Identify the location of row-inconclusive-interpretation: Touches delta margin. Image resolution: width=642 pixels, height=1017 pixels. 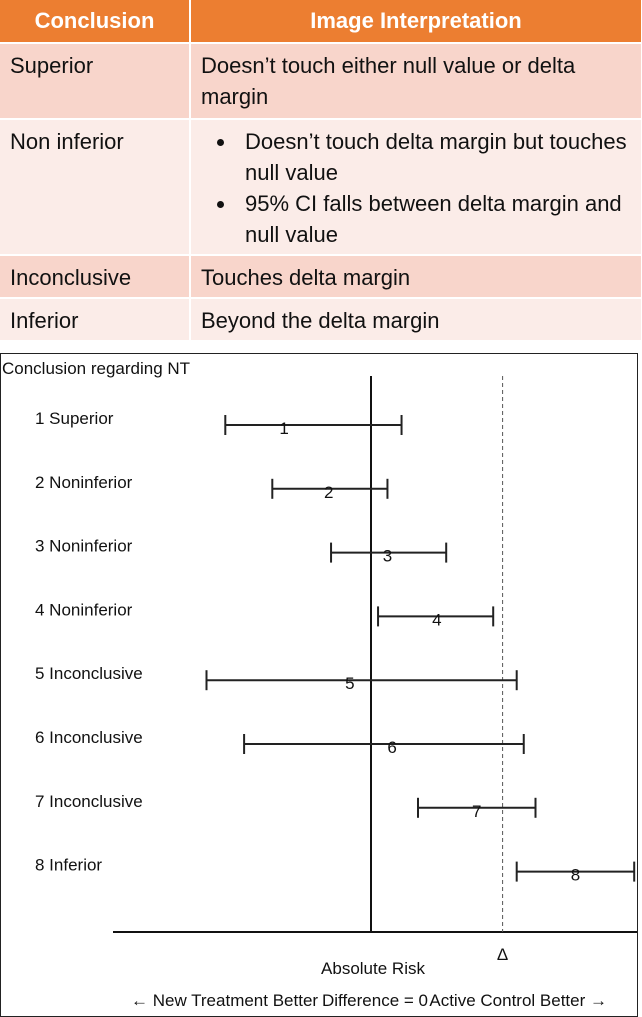
(416, 277).